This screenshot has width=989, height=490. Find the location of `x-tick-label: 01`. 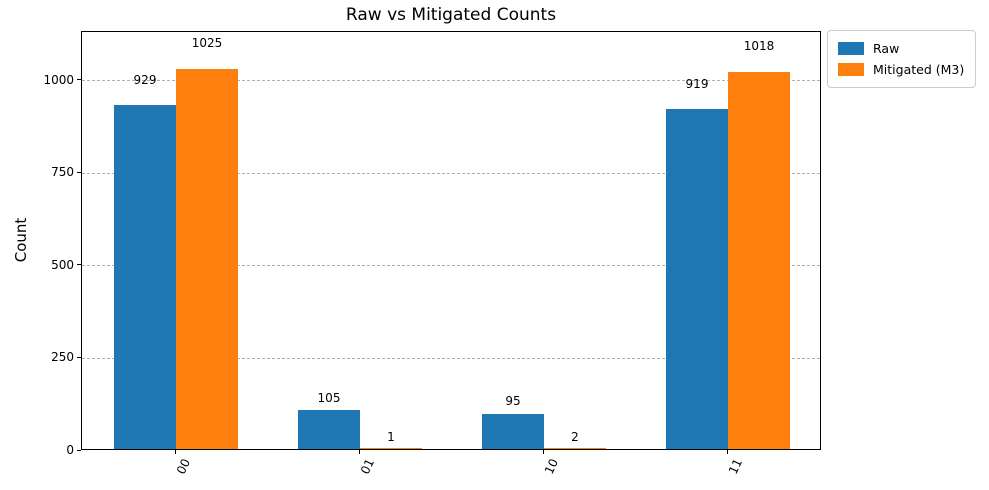

x-tick-label: 01 is located at coordinates (367, 466).